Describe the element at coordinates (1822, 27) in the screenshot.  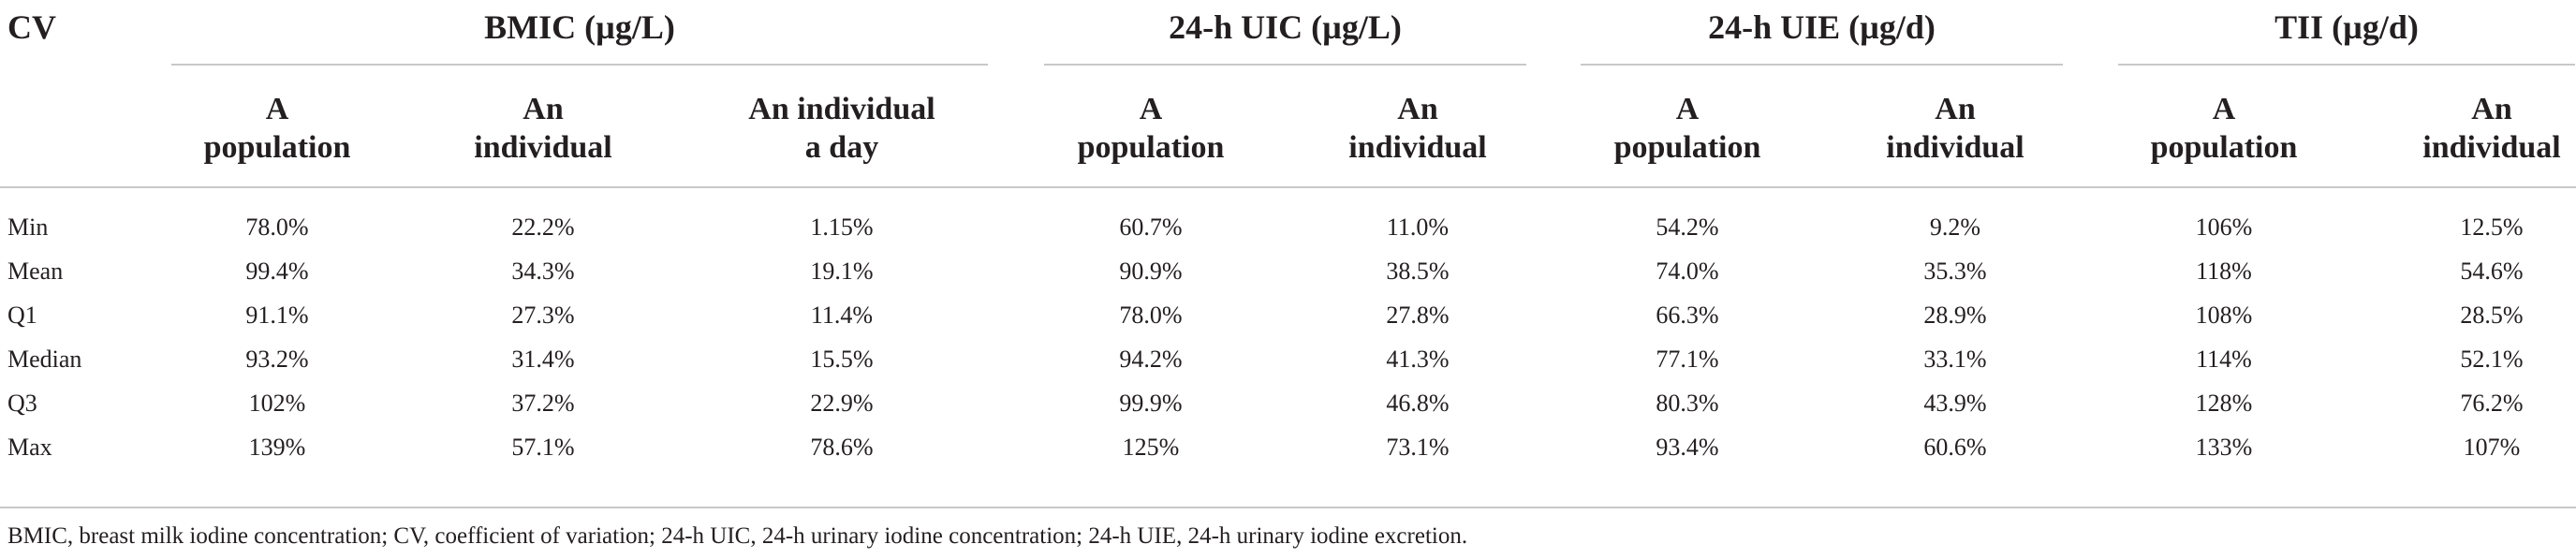
I see `group-title-24h-uie: 24-h UIE (µg/d)` at that location.